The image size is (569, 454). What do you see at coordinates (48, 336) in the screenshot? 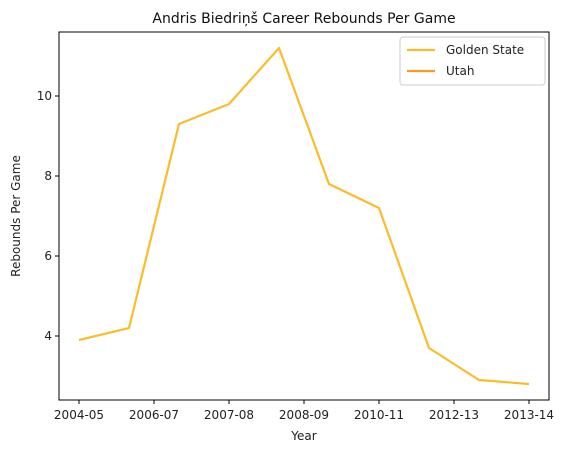
I see `y-tick-label: 4` at bounding box center [48, 336].